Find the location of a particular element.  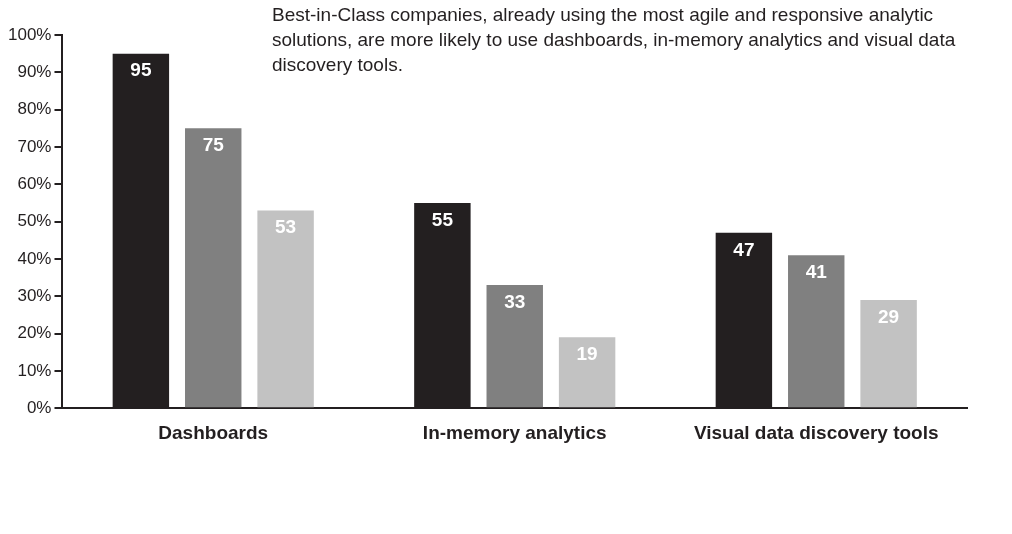

data-label: 95 is located at coordinates (141, 70).